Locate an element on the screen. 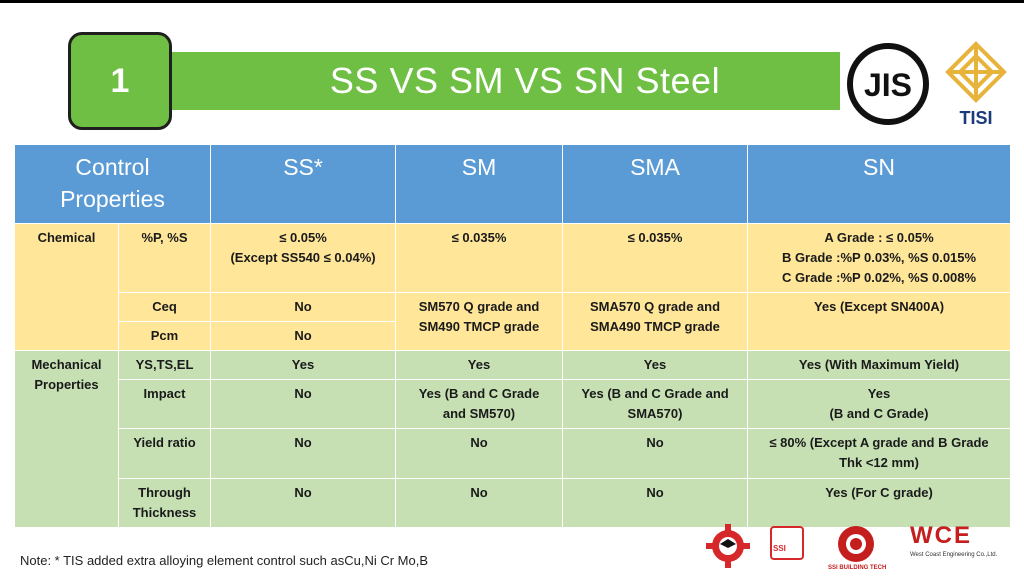  cell-text: Mechanical is located at coordinates (66, 364).